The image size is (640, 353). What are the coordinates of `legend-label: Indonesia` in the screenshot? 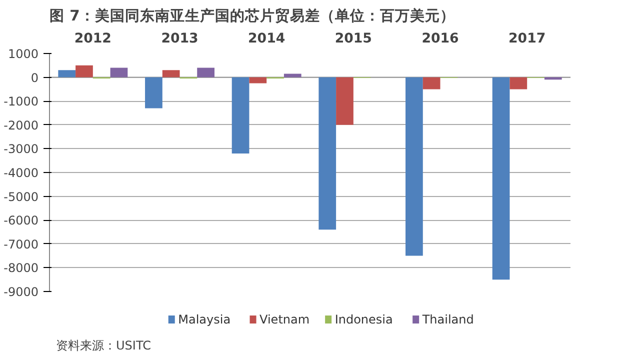 It's located at (363, 319).